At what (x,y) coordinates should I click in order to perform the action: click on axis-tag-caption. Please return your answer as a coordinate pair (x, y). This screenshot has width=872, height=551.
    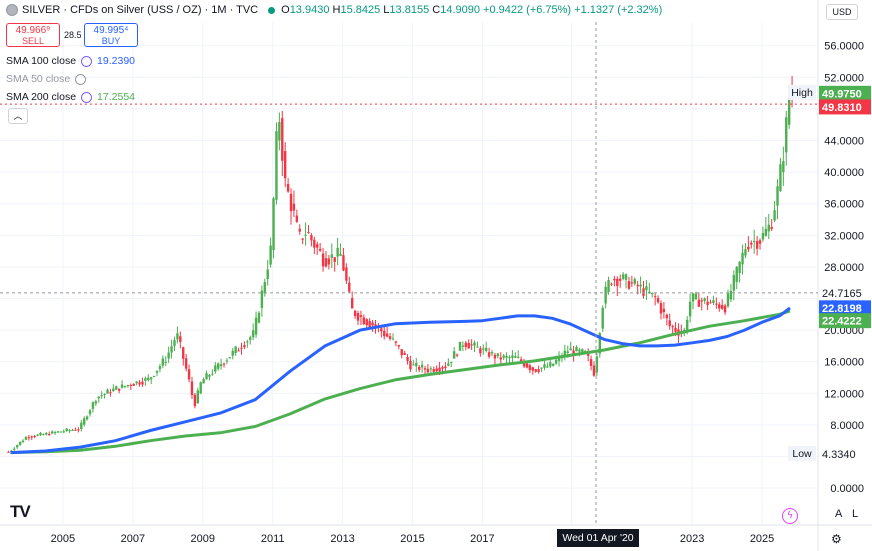
    Looking at the image, I should click on (802, 453).